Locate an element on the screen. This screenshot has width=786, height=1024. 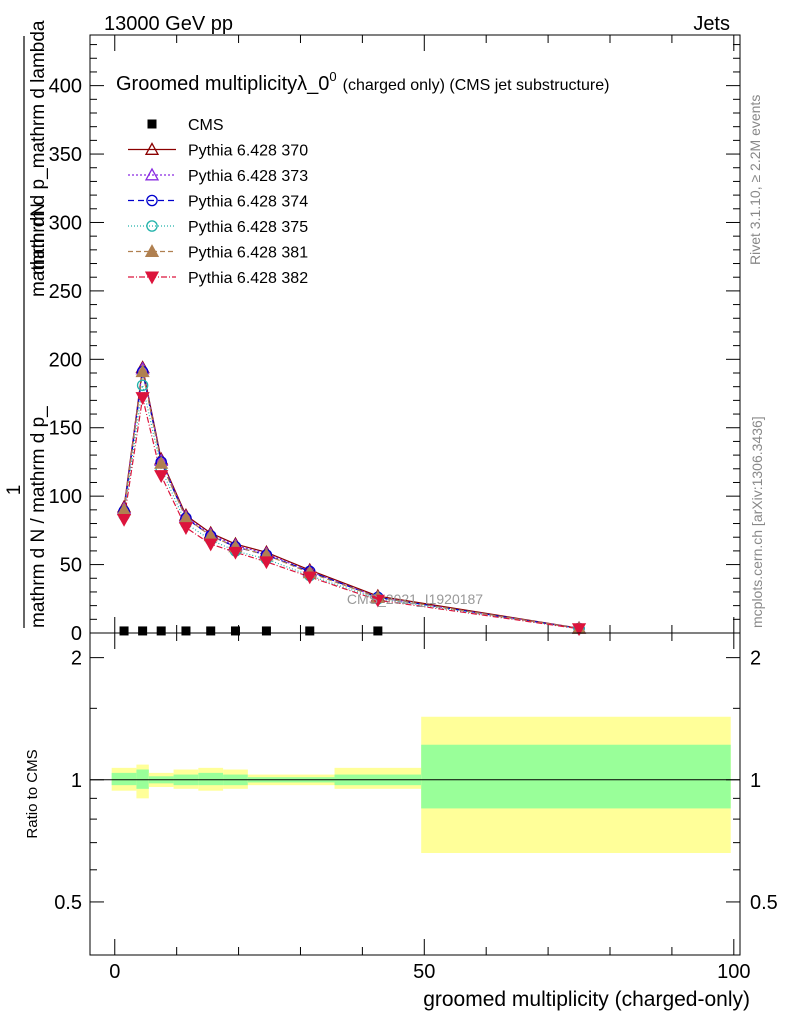
y-tick-label: 0 is located at coordinates (76, 634).